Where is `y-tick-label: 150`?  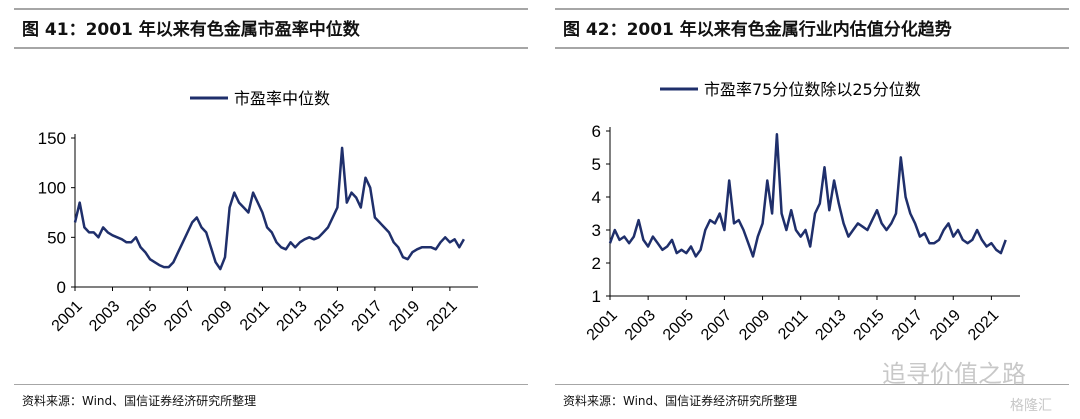
y-tick-label: 150 is located at coordinates (52, 138).